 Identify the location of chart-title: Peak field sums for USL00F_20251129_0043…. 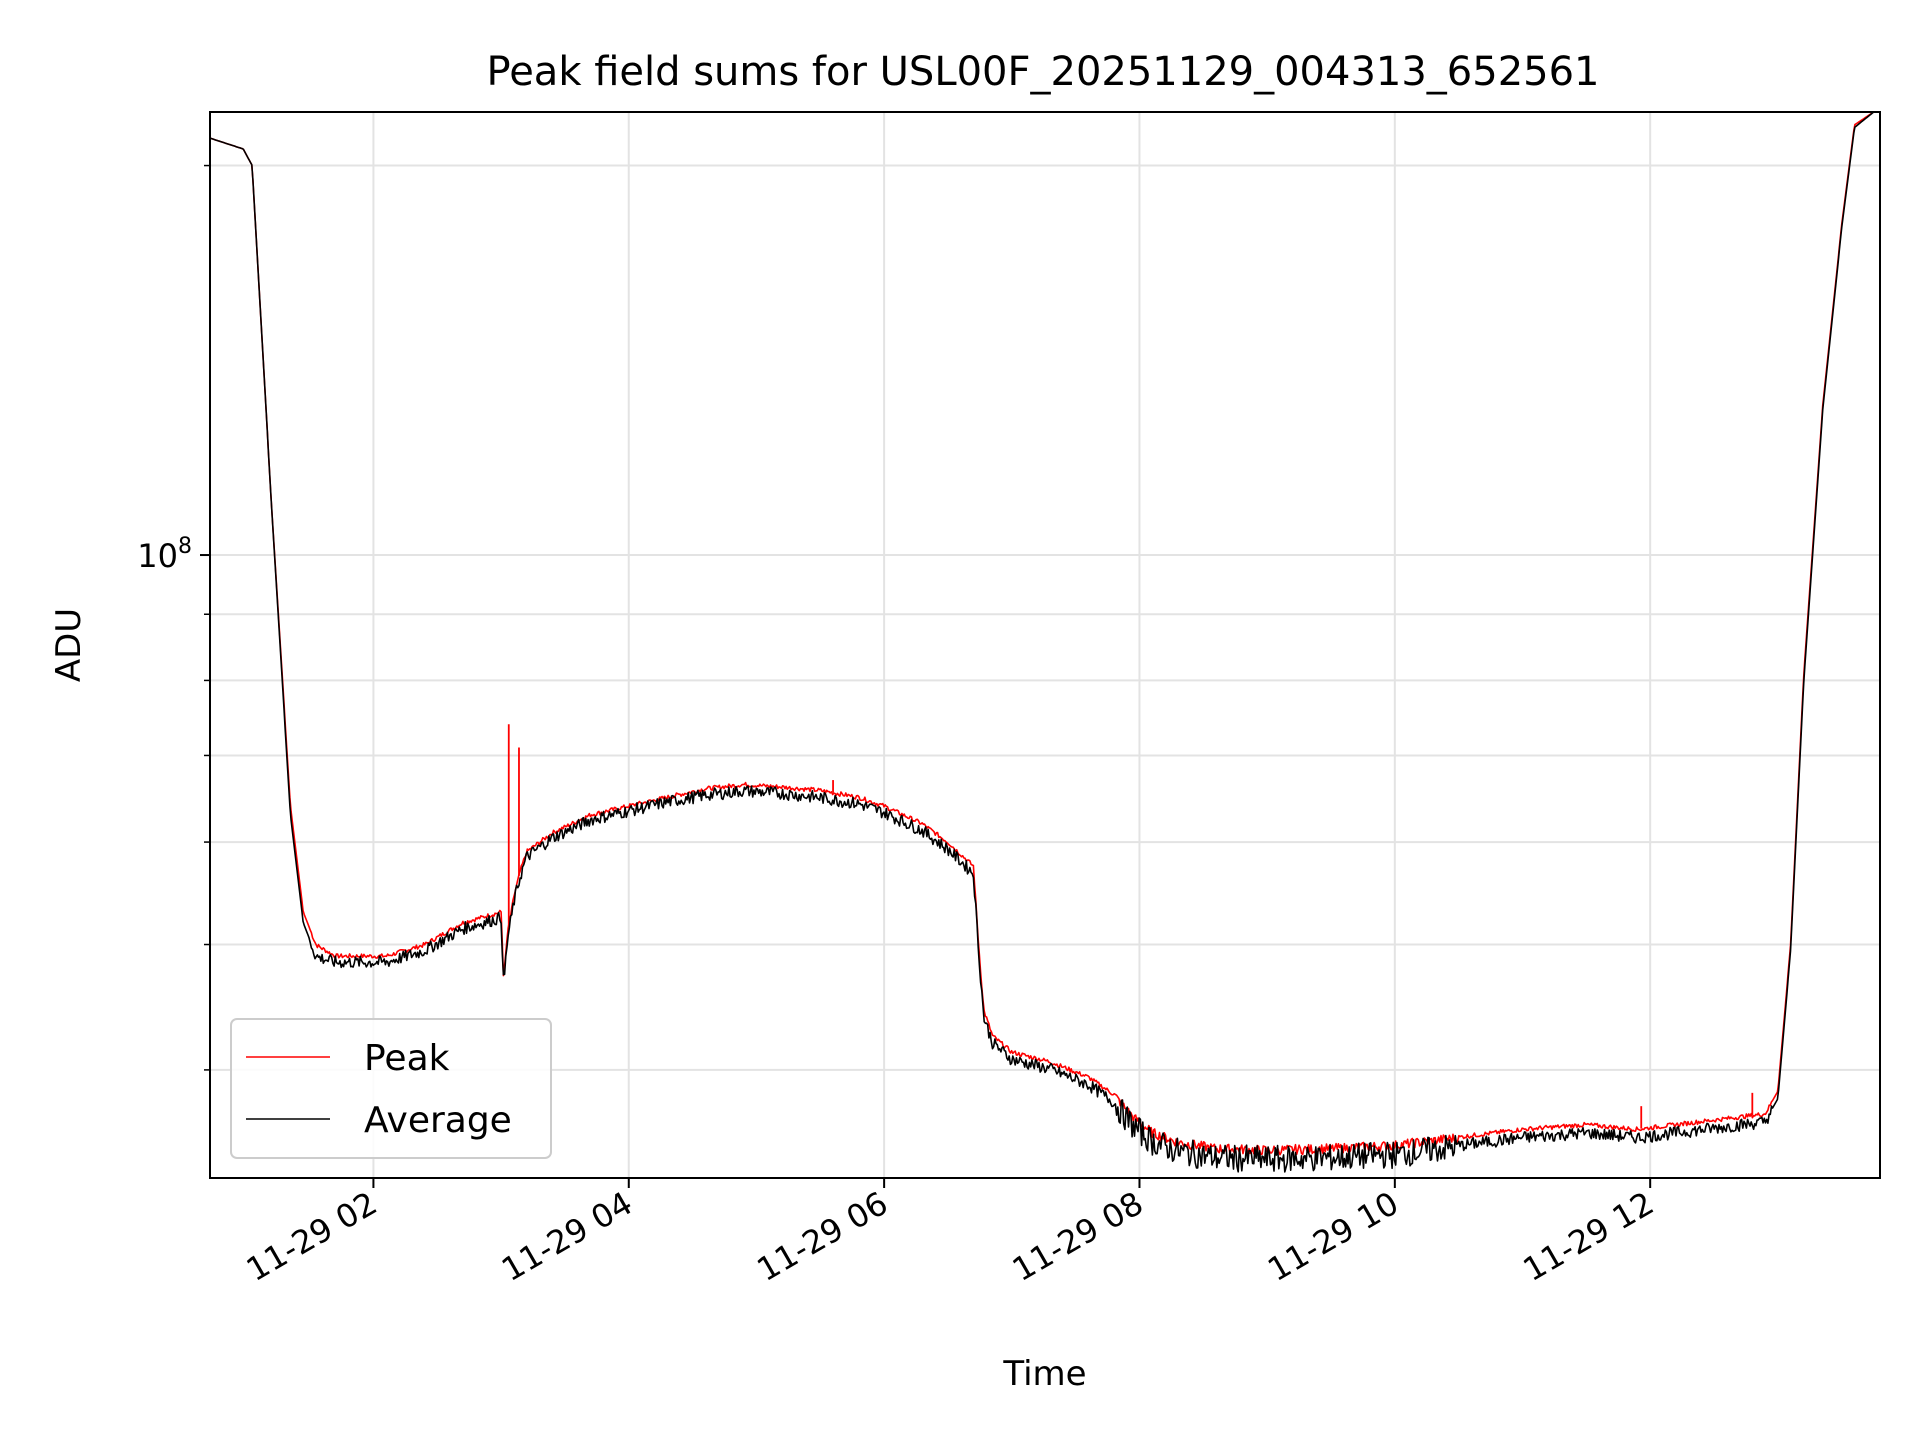
(1043, 72).